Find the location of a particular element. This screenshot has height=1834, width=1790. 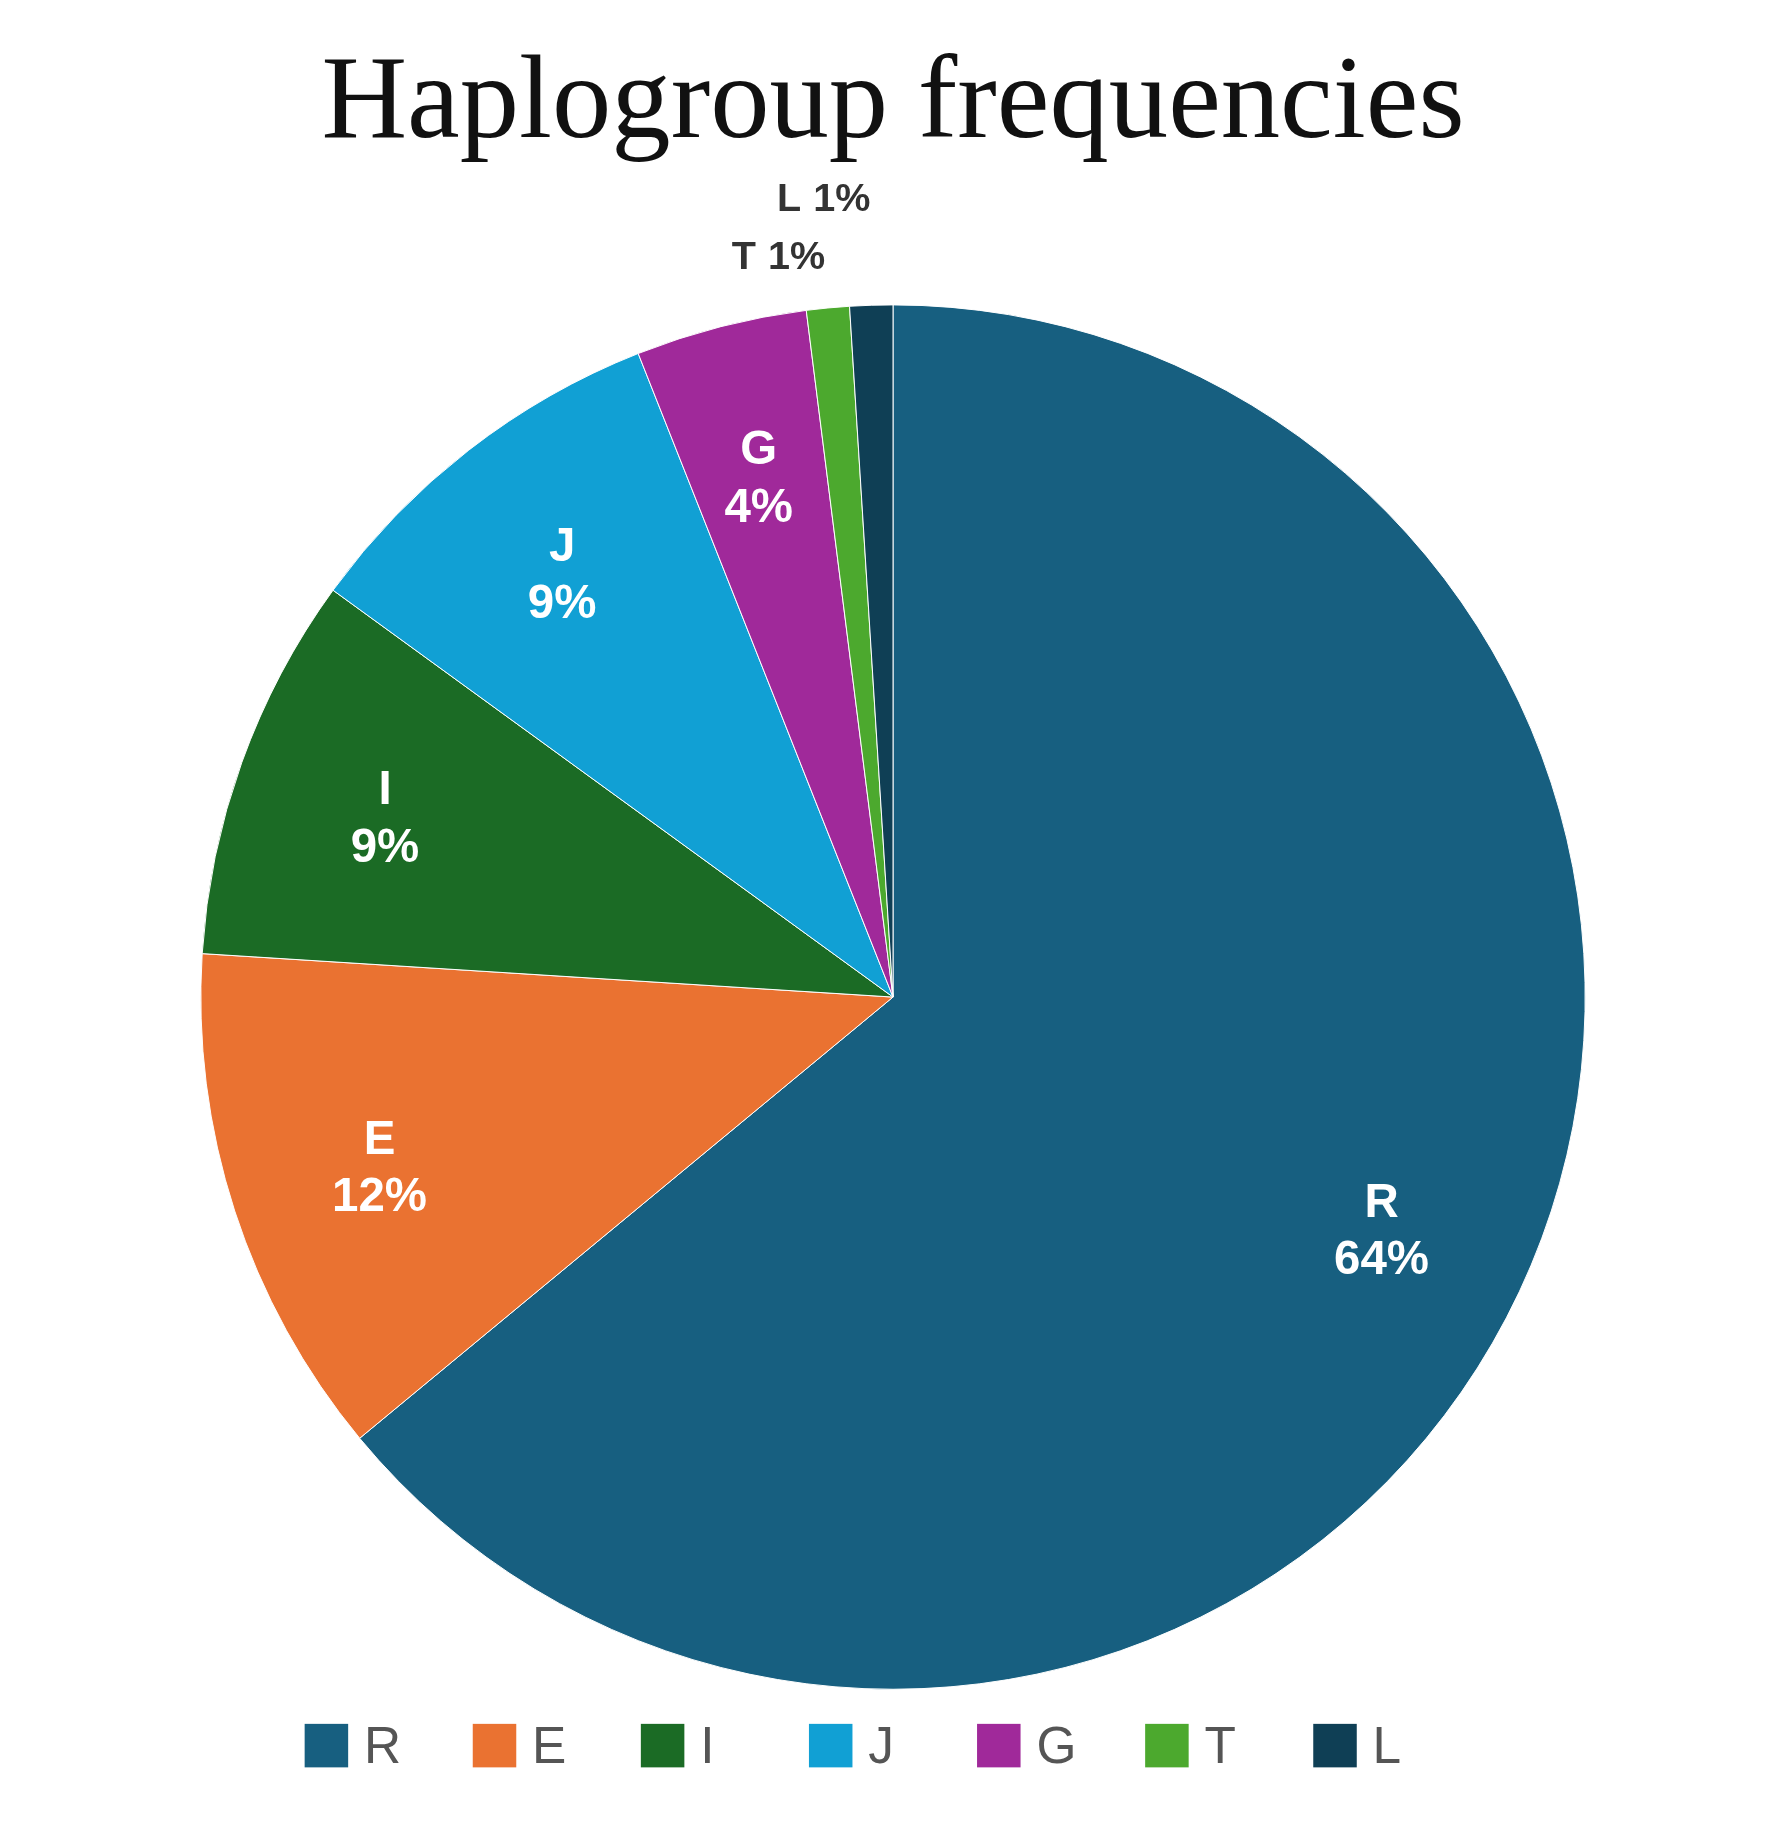

legend-label: L is located at coordinates (1387, 1745).